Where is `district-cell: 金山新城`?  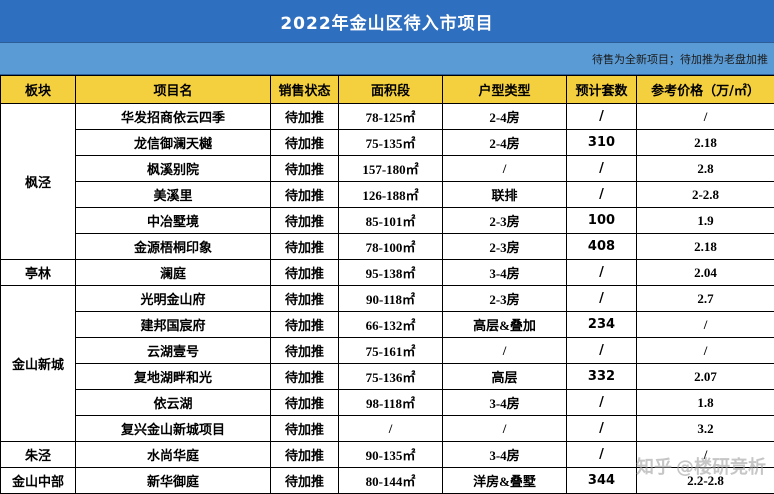
district-cell: 金山新城 is located at coordinates (38, 364).